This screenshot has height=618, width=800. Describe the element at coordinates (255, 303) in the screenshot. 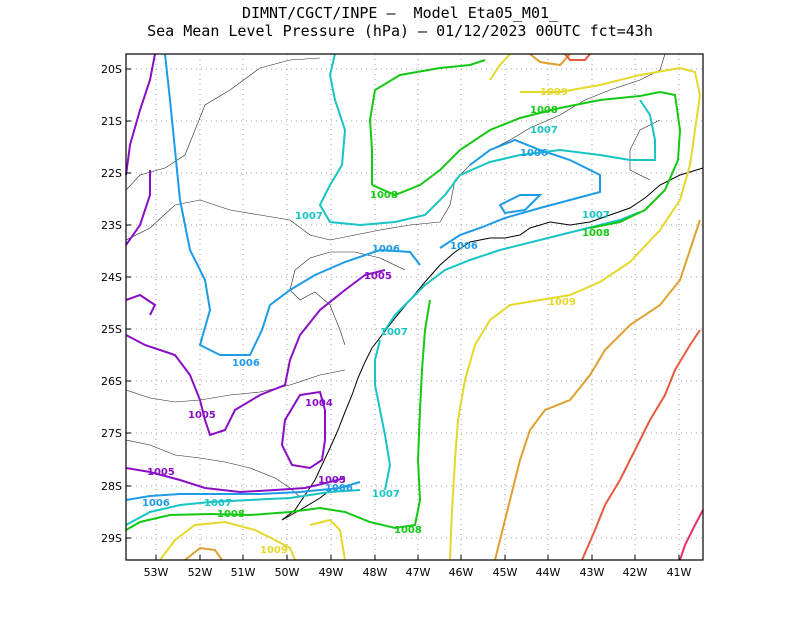

I see `isobar-1005-main` at that location.